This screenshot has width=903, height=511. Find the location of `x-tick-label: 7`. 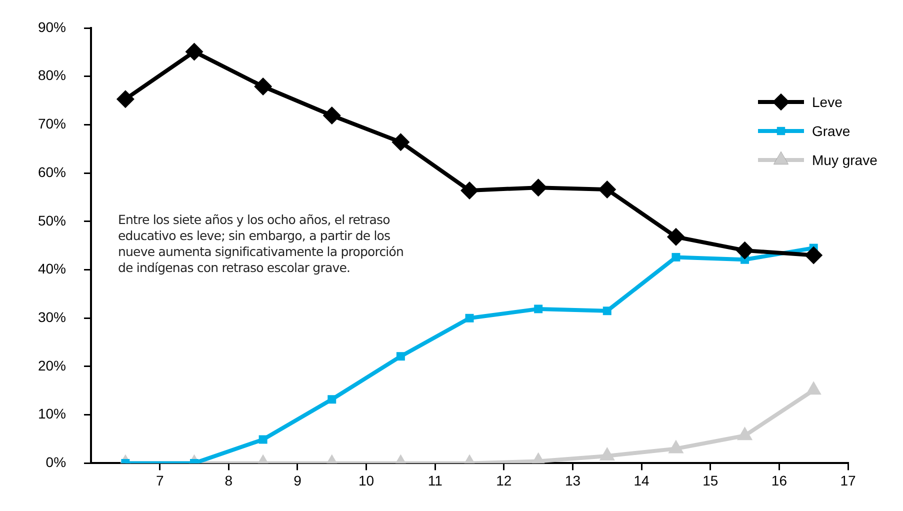

x-tick-label: 7 is located at coordinates (160, 480).